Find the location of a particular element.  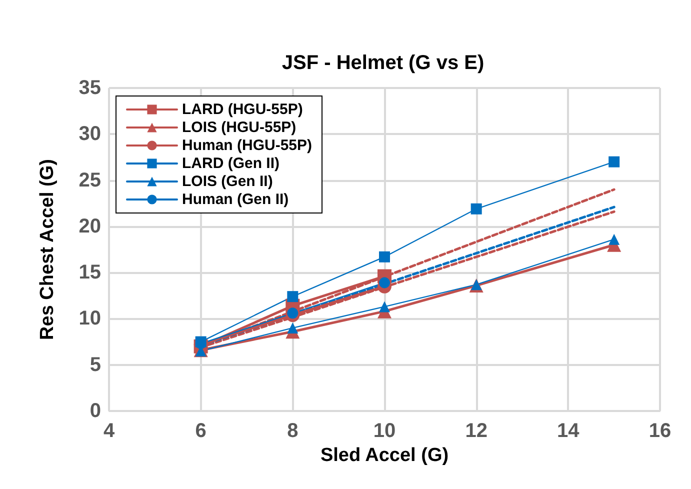

x-axis-title: Sled Accel (G) is located at coordinates (384, 455).